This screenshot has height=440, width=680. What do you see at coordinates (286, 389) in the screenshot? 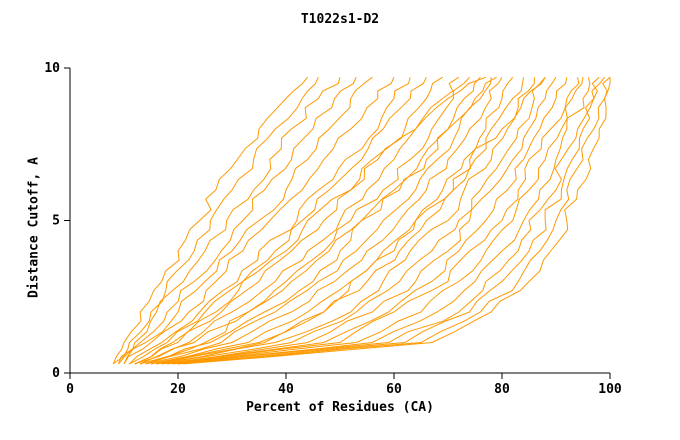
I see `x-tick-label: 40` at bounding box center [286, 389].